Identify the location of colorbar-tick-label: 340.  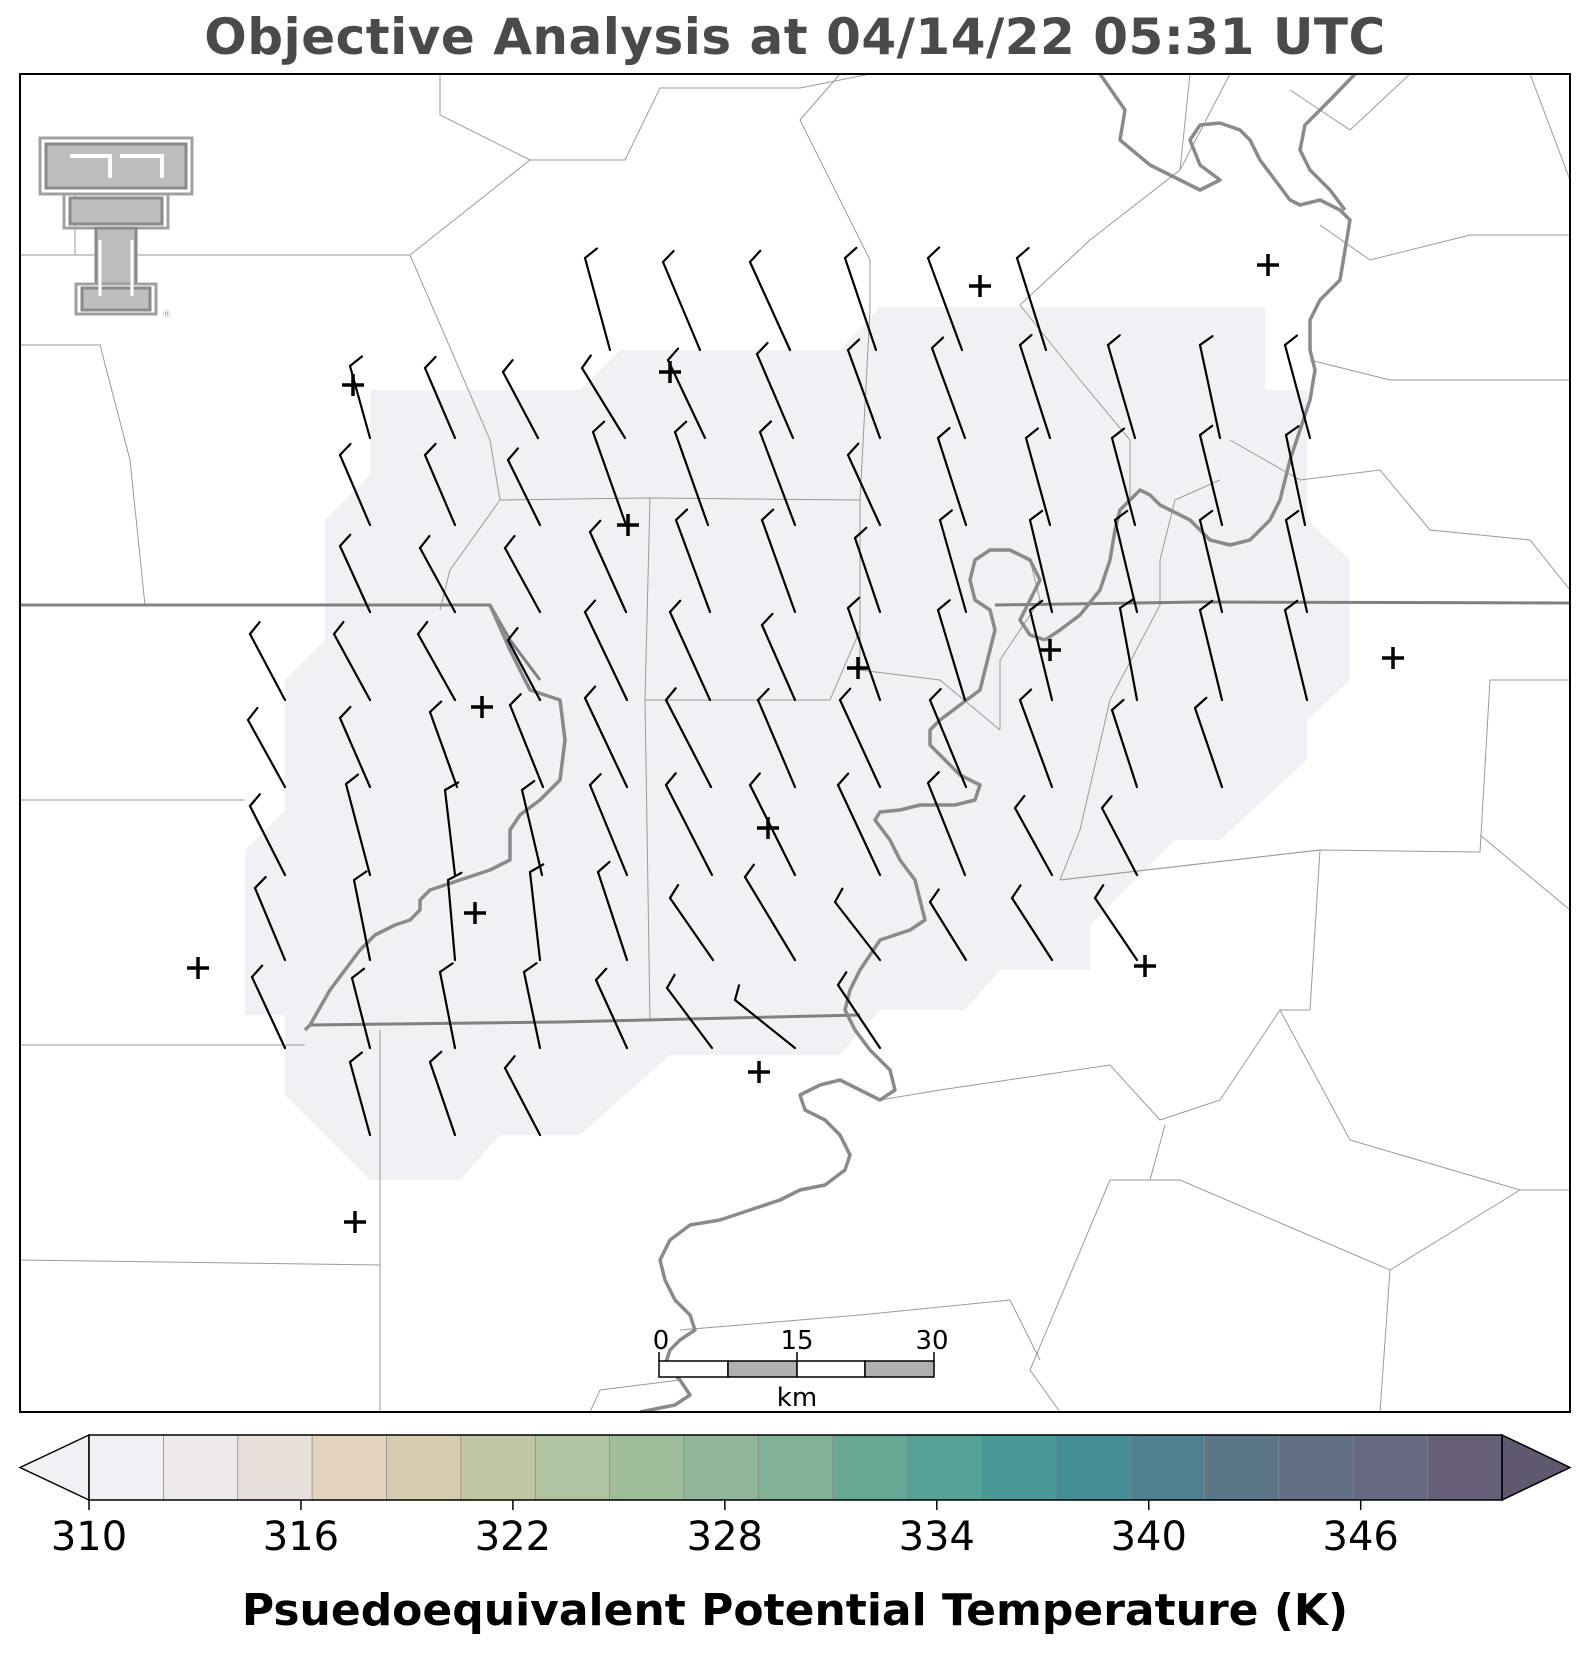
(1149, 1537).